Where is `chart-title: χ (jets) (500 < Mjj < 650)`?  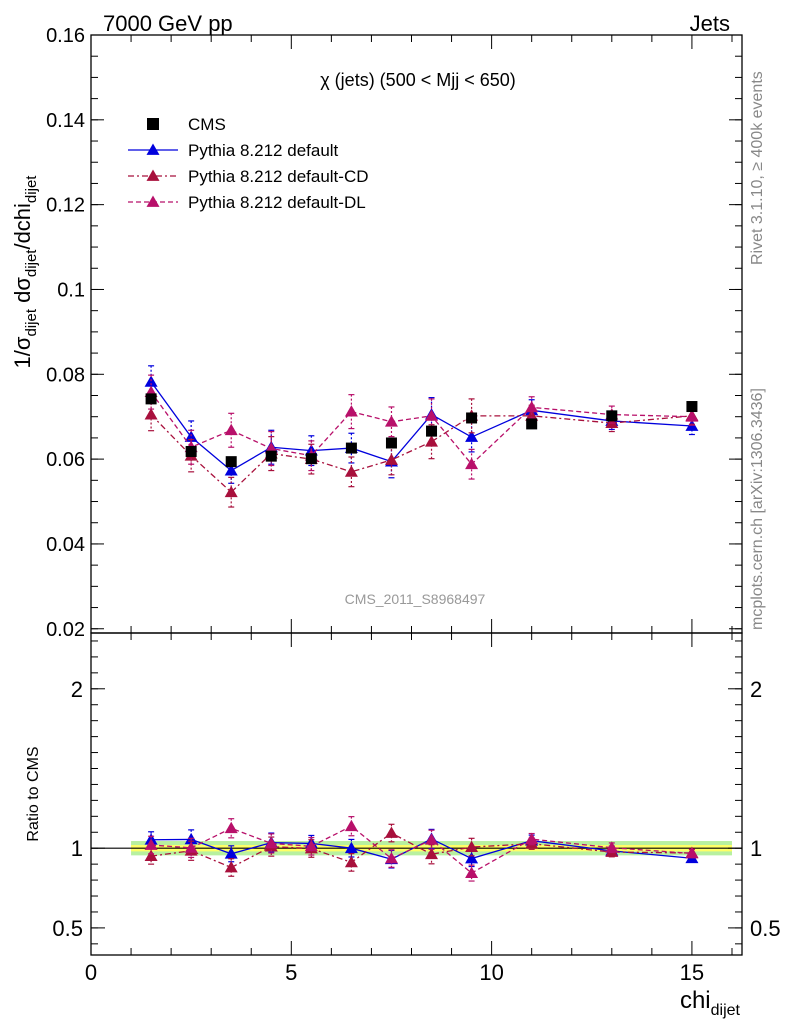 chart-title: χ (jets) (500 < Mjj < 650) is located at coordinates (418, 80).